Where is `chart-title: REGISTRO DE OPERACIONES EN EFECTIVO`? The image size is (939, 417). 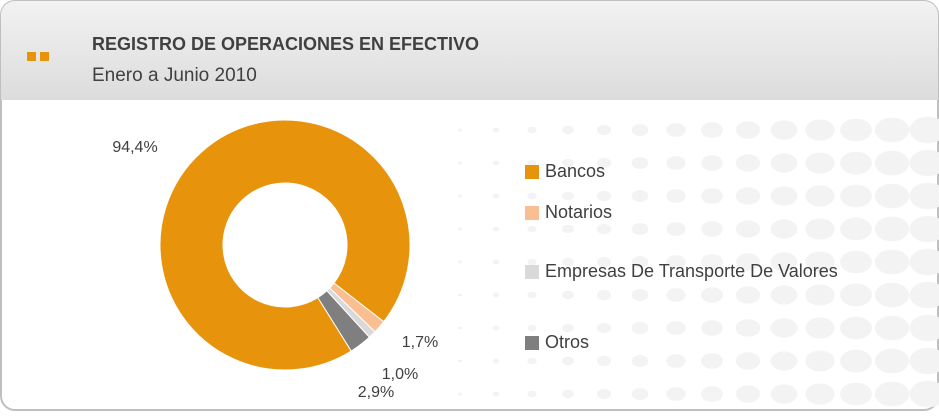 chart-title: REGISTRO DE OPERACIONES EN EFECTIVO is located at coordinates (285, 44).